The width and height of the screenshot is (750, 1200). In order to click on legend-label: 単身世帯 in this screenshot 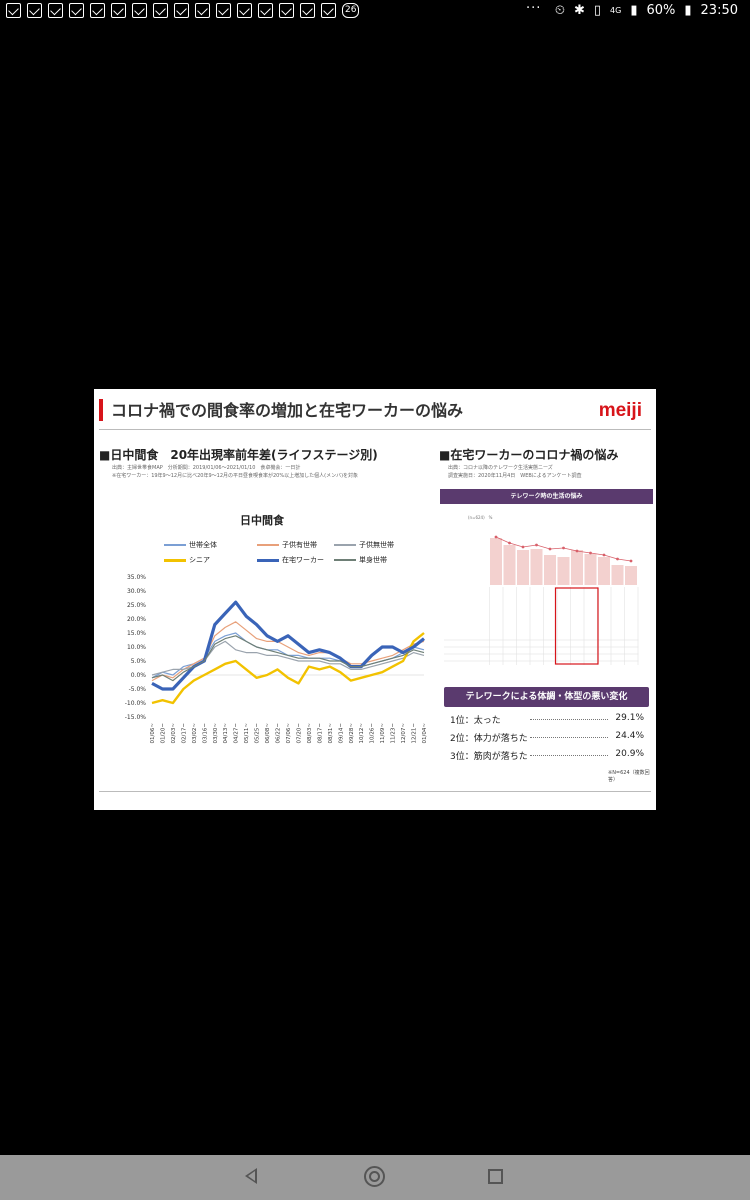, I will do `click(373, 560)`.